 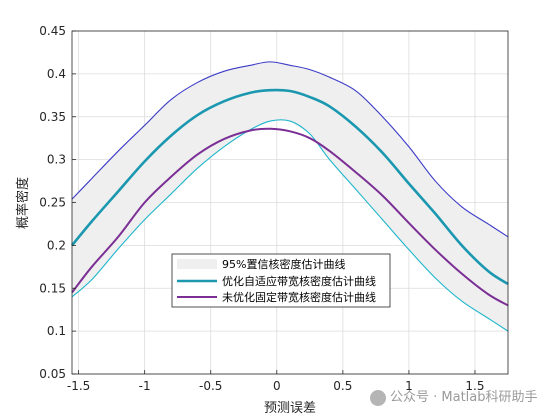 What do you see at coordinates (299, 297) in the screenshot?
I see `legend-label-fixed: 未优化固定带宽核密度估计曲线` at bounding box center [299, 297].